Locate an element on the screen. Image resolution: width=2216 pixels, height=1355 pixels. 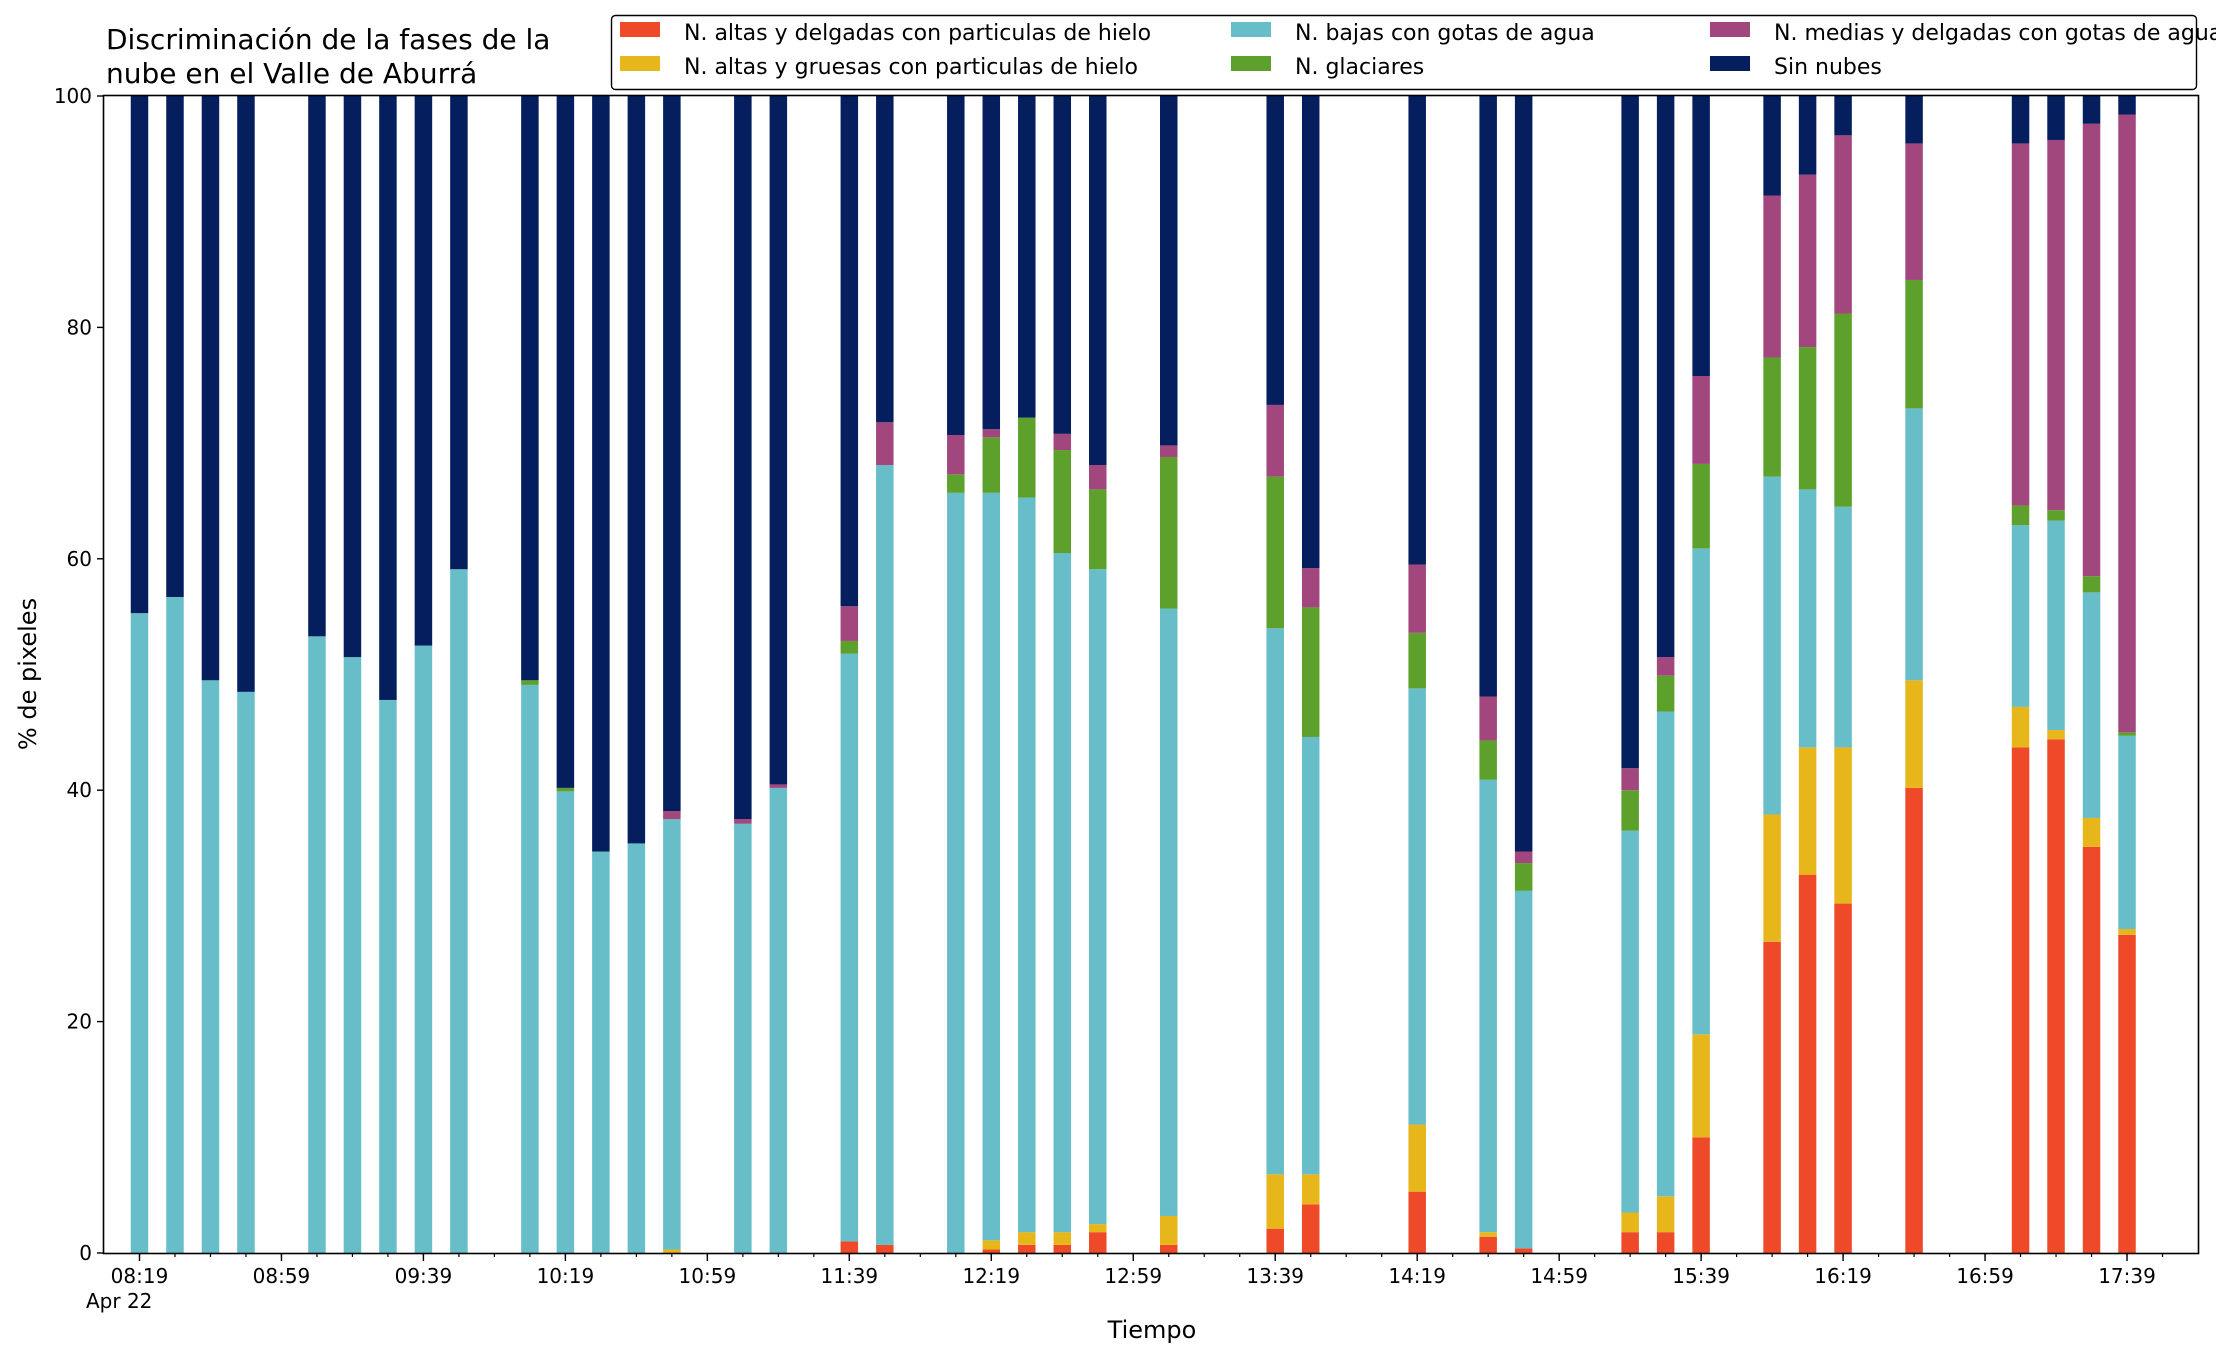
legend-label-4: N. medias y delgadas con gotas de agua is located at coordinates (1995, 33).